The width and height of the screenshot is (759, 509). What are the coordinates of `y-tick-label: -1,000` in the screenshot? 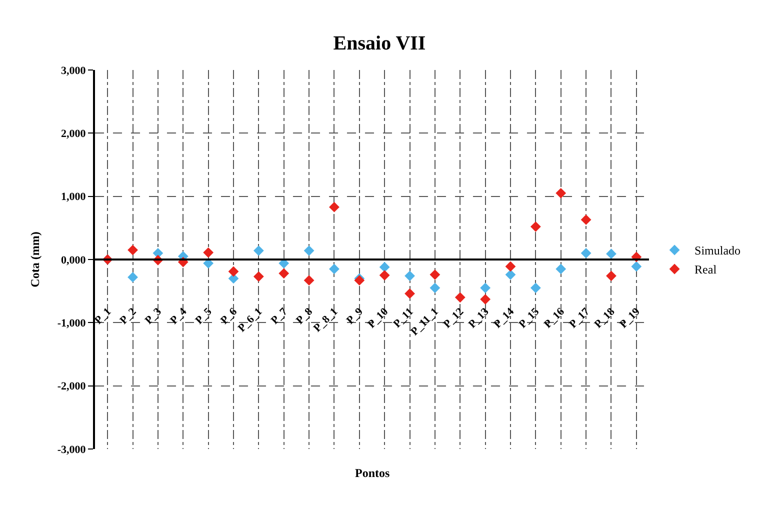 It's located at (71, 324).